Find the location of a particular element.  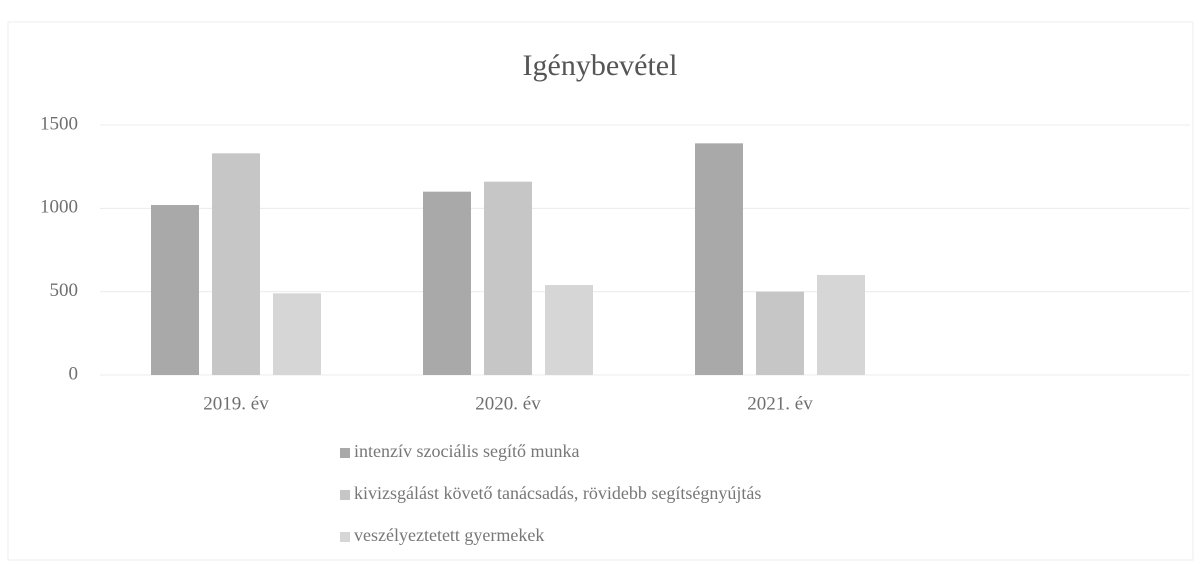

y-tick-label: 500 is located at coordinates (64, 290).